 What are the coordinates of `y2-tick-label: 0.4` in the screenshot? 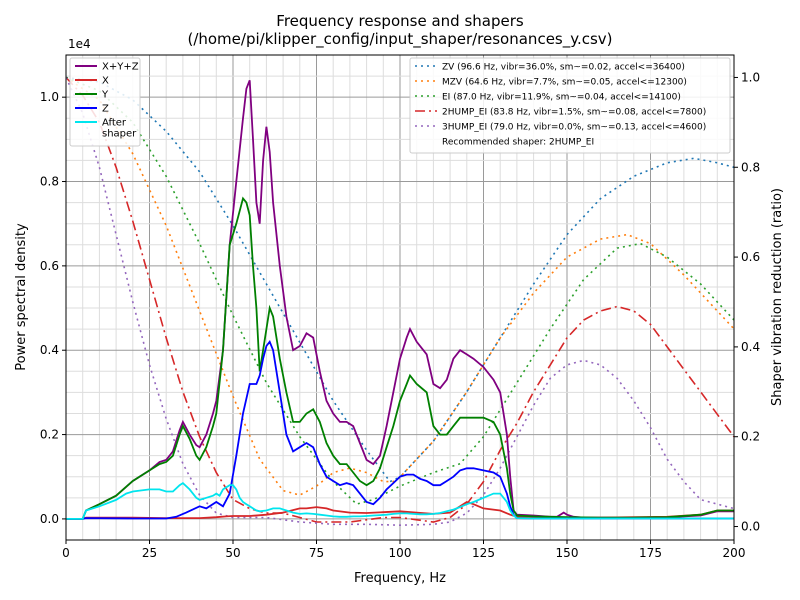 It's located at (750, 347).